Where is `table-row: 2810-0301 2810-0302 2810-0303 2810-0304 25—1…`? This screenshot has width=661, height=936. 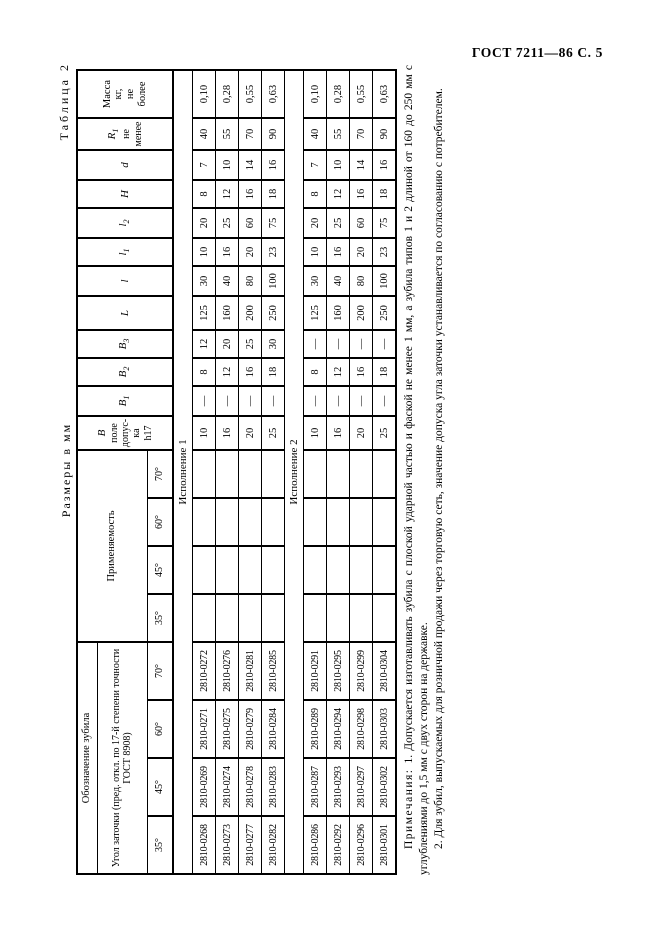 table-row: 2810-0301 2810-0302 2810-0303 2810-0304 25—1… is located at coordinates (384, 472).